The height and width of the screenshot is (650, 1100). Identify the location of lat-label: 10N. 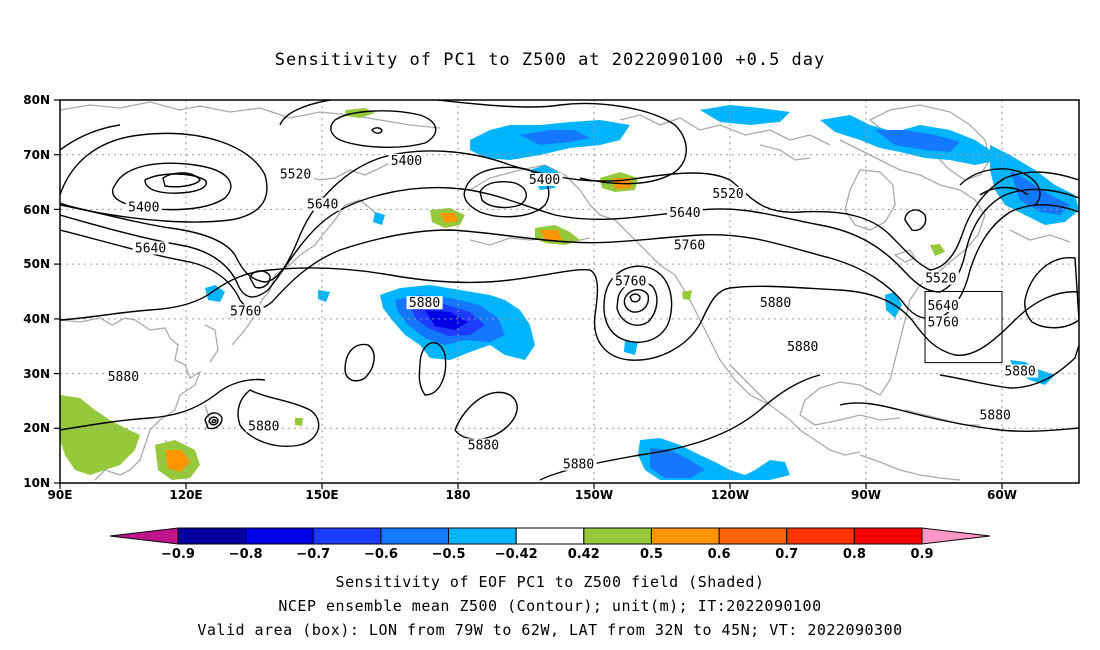
(36, 483).